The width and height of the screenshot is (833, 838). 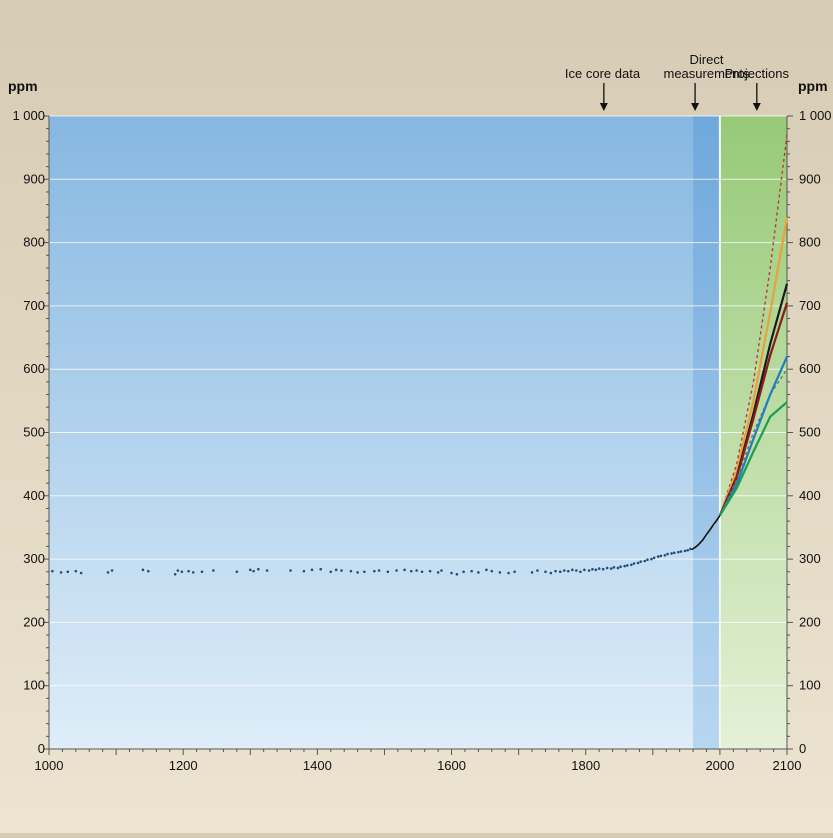 I want to click on y-tick-label-right: 1 000, so click(x=815, y=115).